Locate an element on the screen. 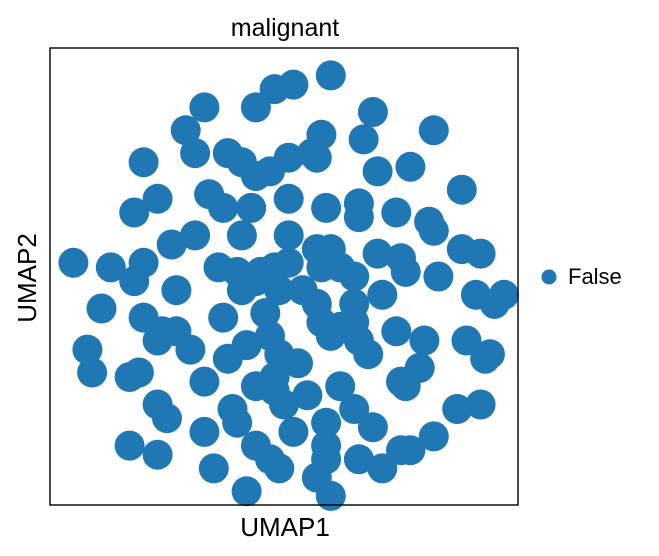 The width and height of the screenshot is (659, 556). x-axis-label: UMAP1 is located at coordinates (285, 527).